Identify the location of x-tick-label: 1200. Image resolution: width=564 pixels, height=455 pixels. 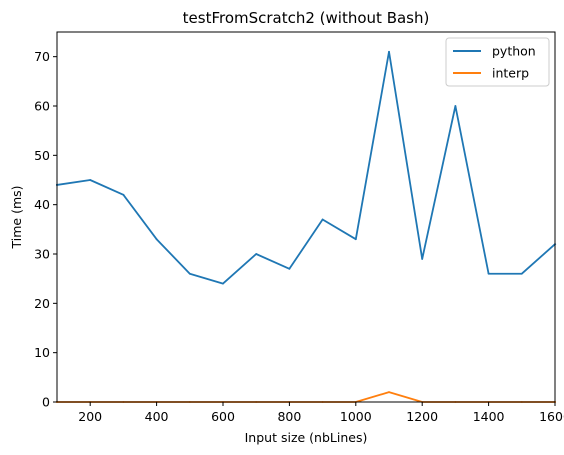
(422, 416).